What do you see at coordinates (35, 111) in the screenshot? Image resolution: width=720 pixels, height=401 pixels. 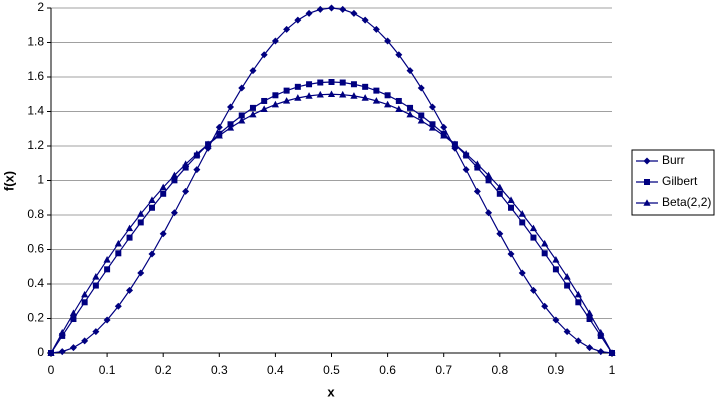 I see `y-tick-label: 1.4` at bounding box center [35, 111].